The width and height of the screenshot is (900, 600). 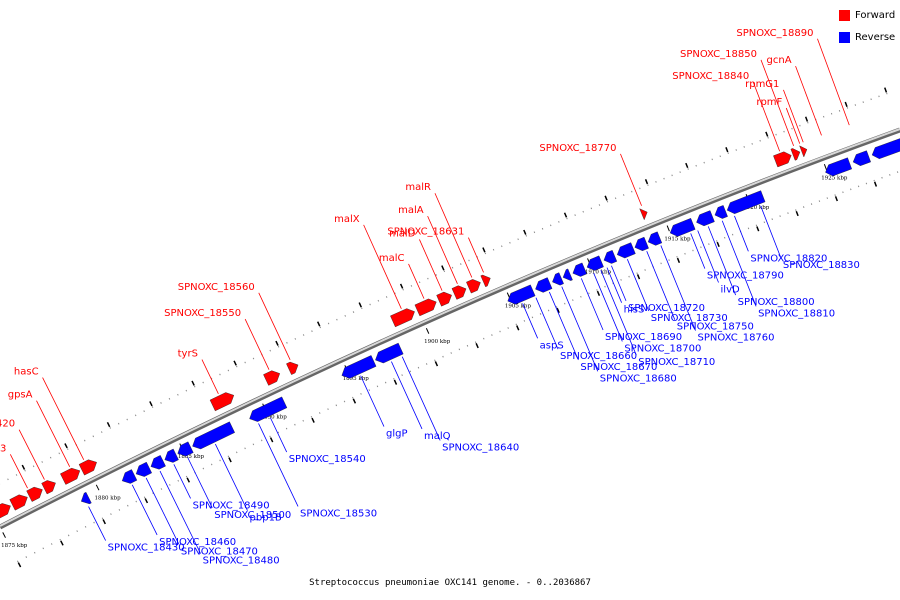 What do you see at coordinates (356, 379) in the screenshot?
I see `scale-tick-label: 1895 kbp` at bounding box center [356, 379].